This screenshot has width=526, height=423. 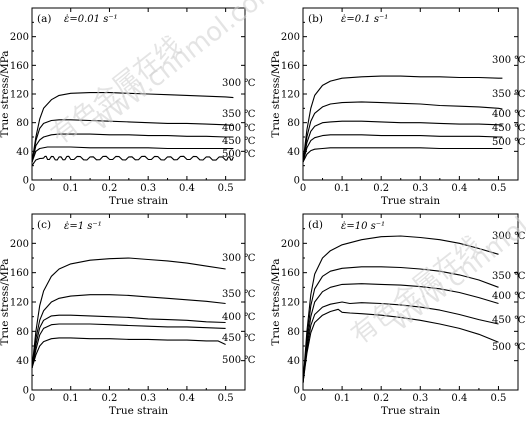 I want to click on strain-rate-label: ε̇=0.01 s⁻¹, so click(x=91, y=19).